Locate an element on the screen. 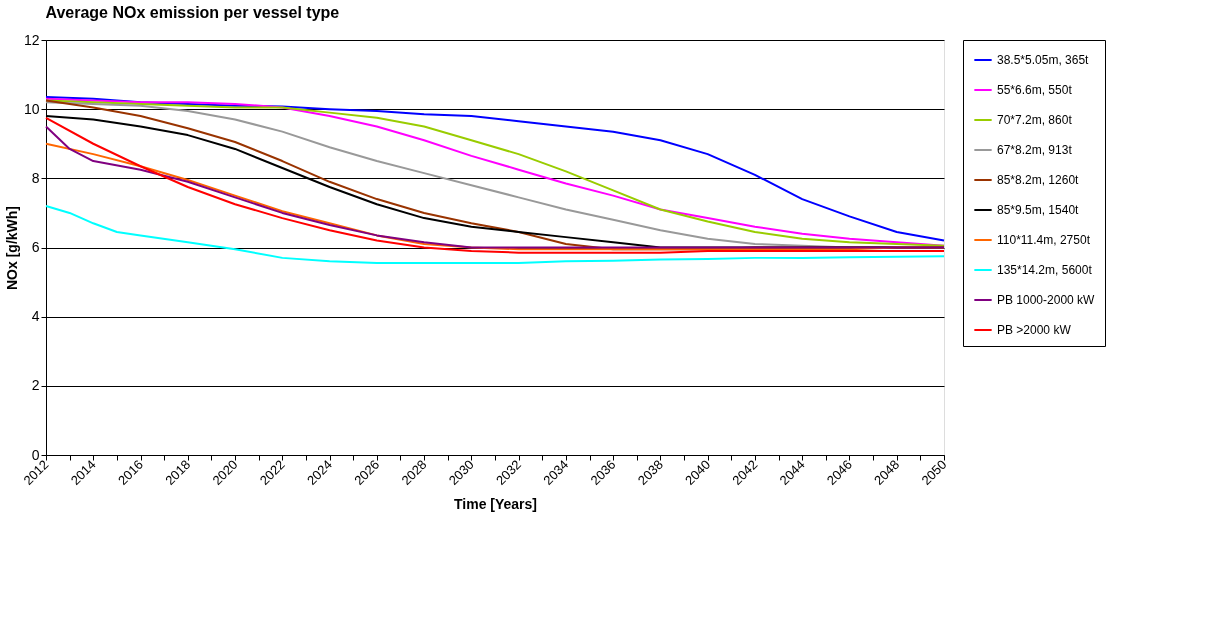 The width and height of the screenshot is (1211, 619). y-tick-label: 2 is located at coordinates (35, 385).